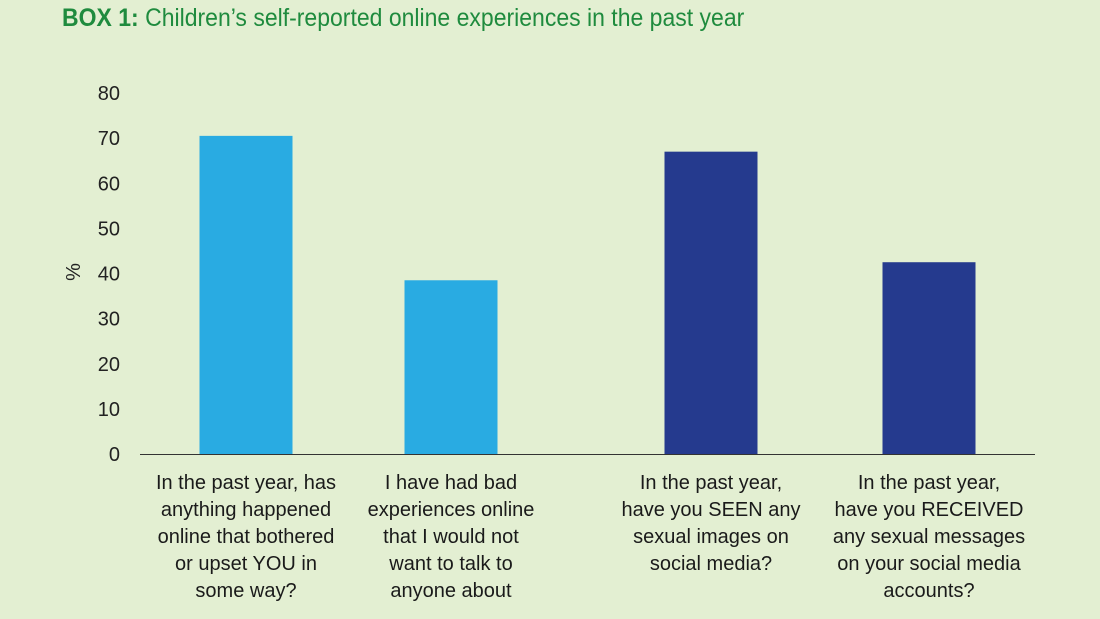  What do you see at coordinates (109, 410) in the screenshot?
I see `y-tick-label: 10` at bounding box center [109, 410].